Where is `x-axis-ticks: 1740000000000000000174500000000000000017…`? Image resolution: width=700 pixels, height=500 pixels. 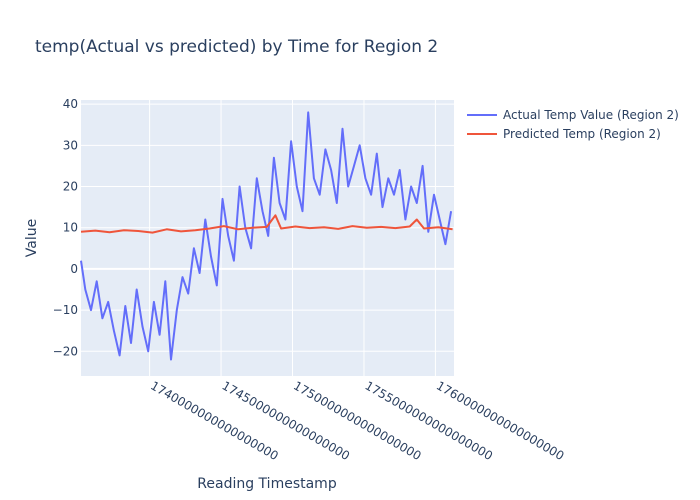
x-axis-ticks: 1740000000000000000174500000000000000017… is located at coordinates (357, 420).